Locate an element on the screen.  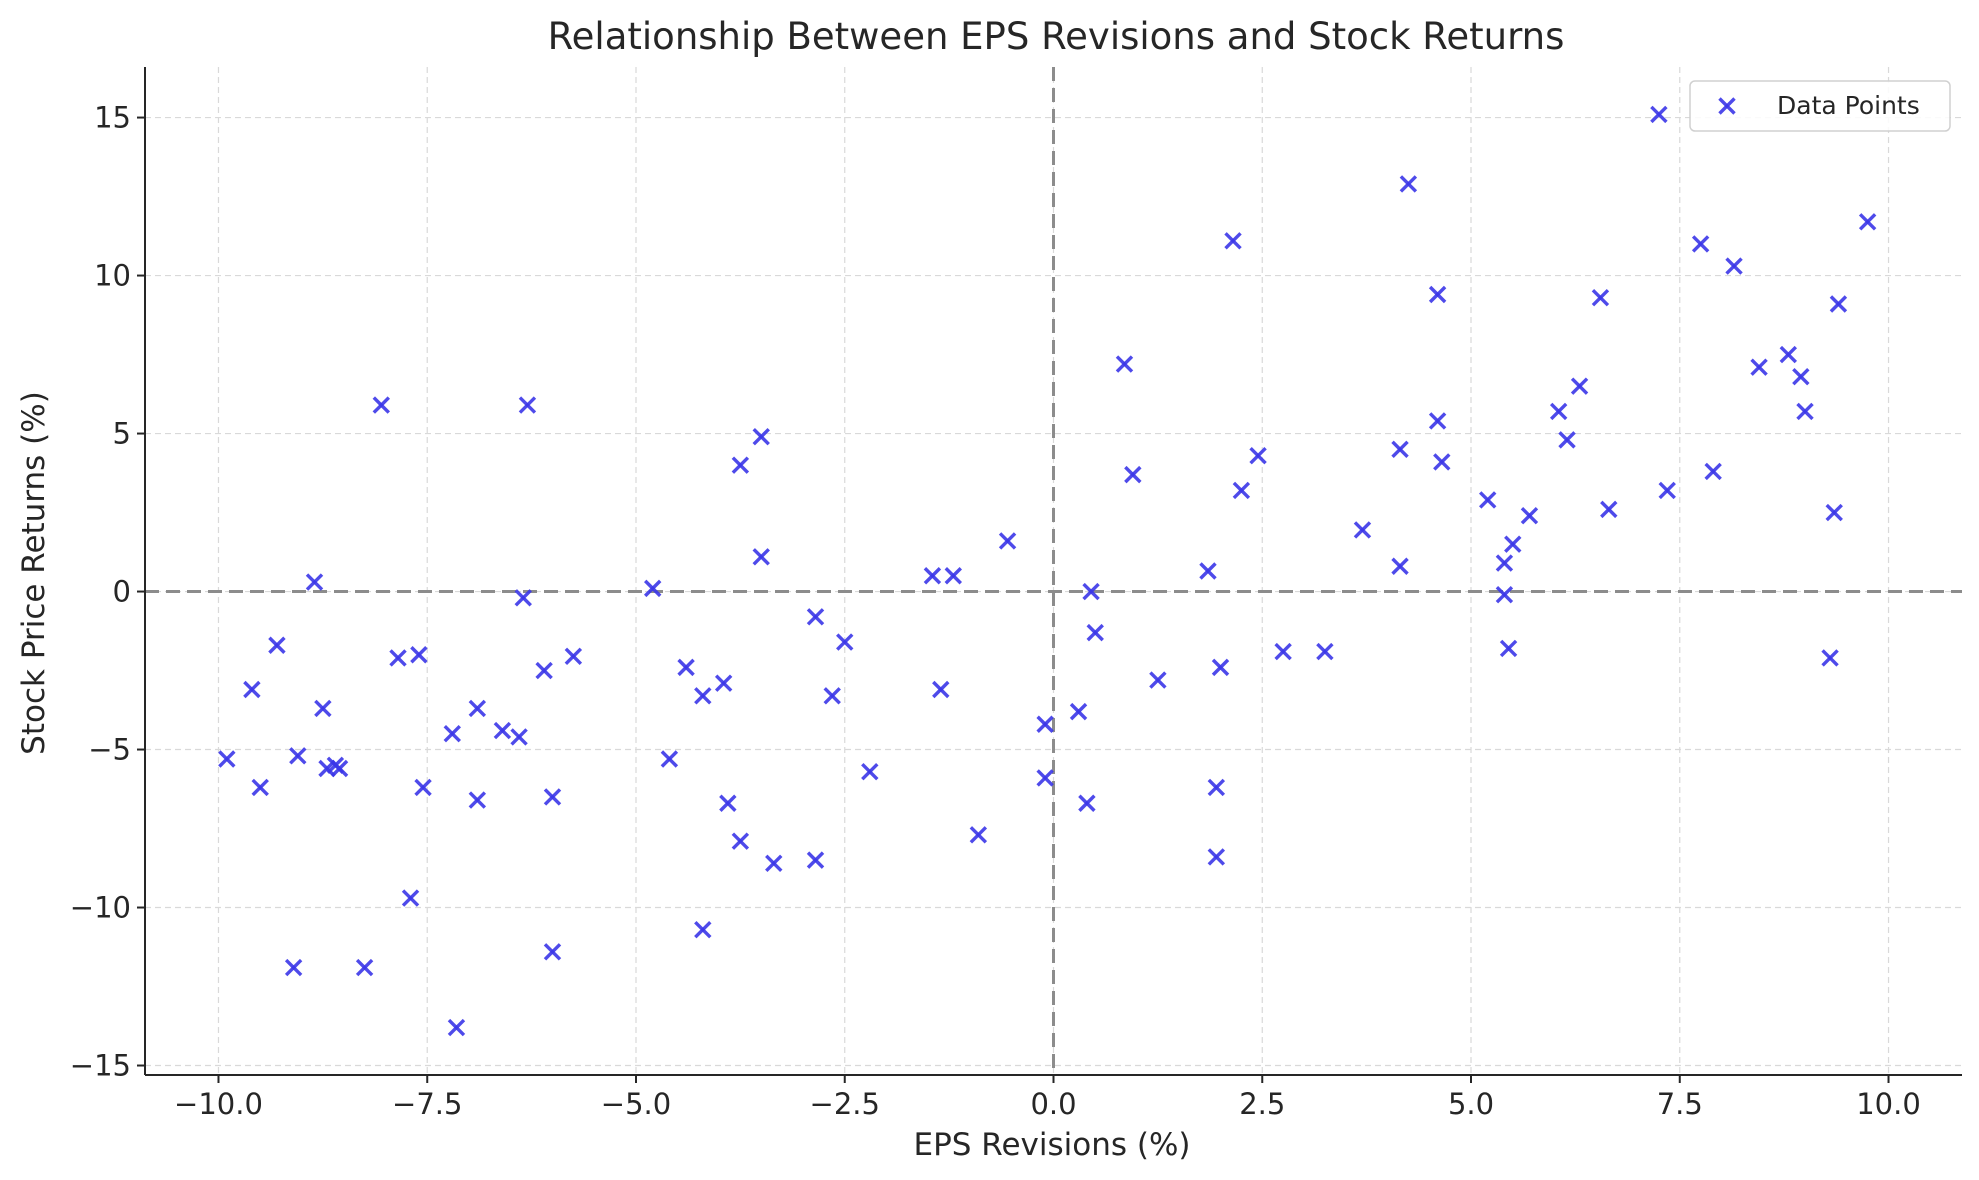
y-axis-title: Stock Price Returns (%) is located at coordinates (34, 573).